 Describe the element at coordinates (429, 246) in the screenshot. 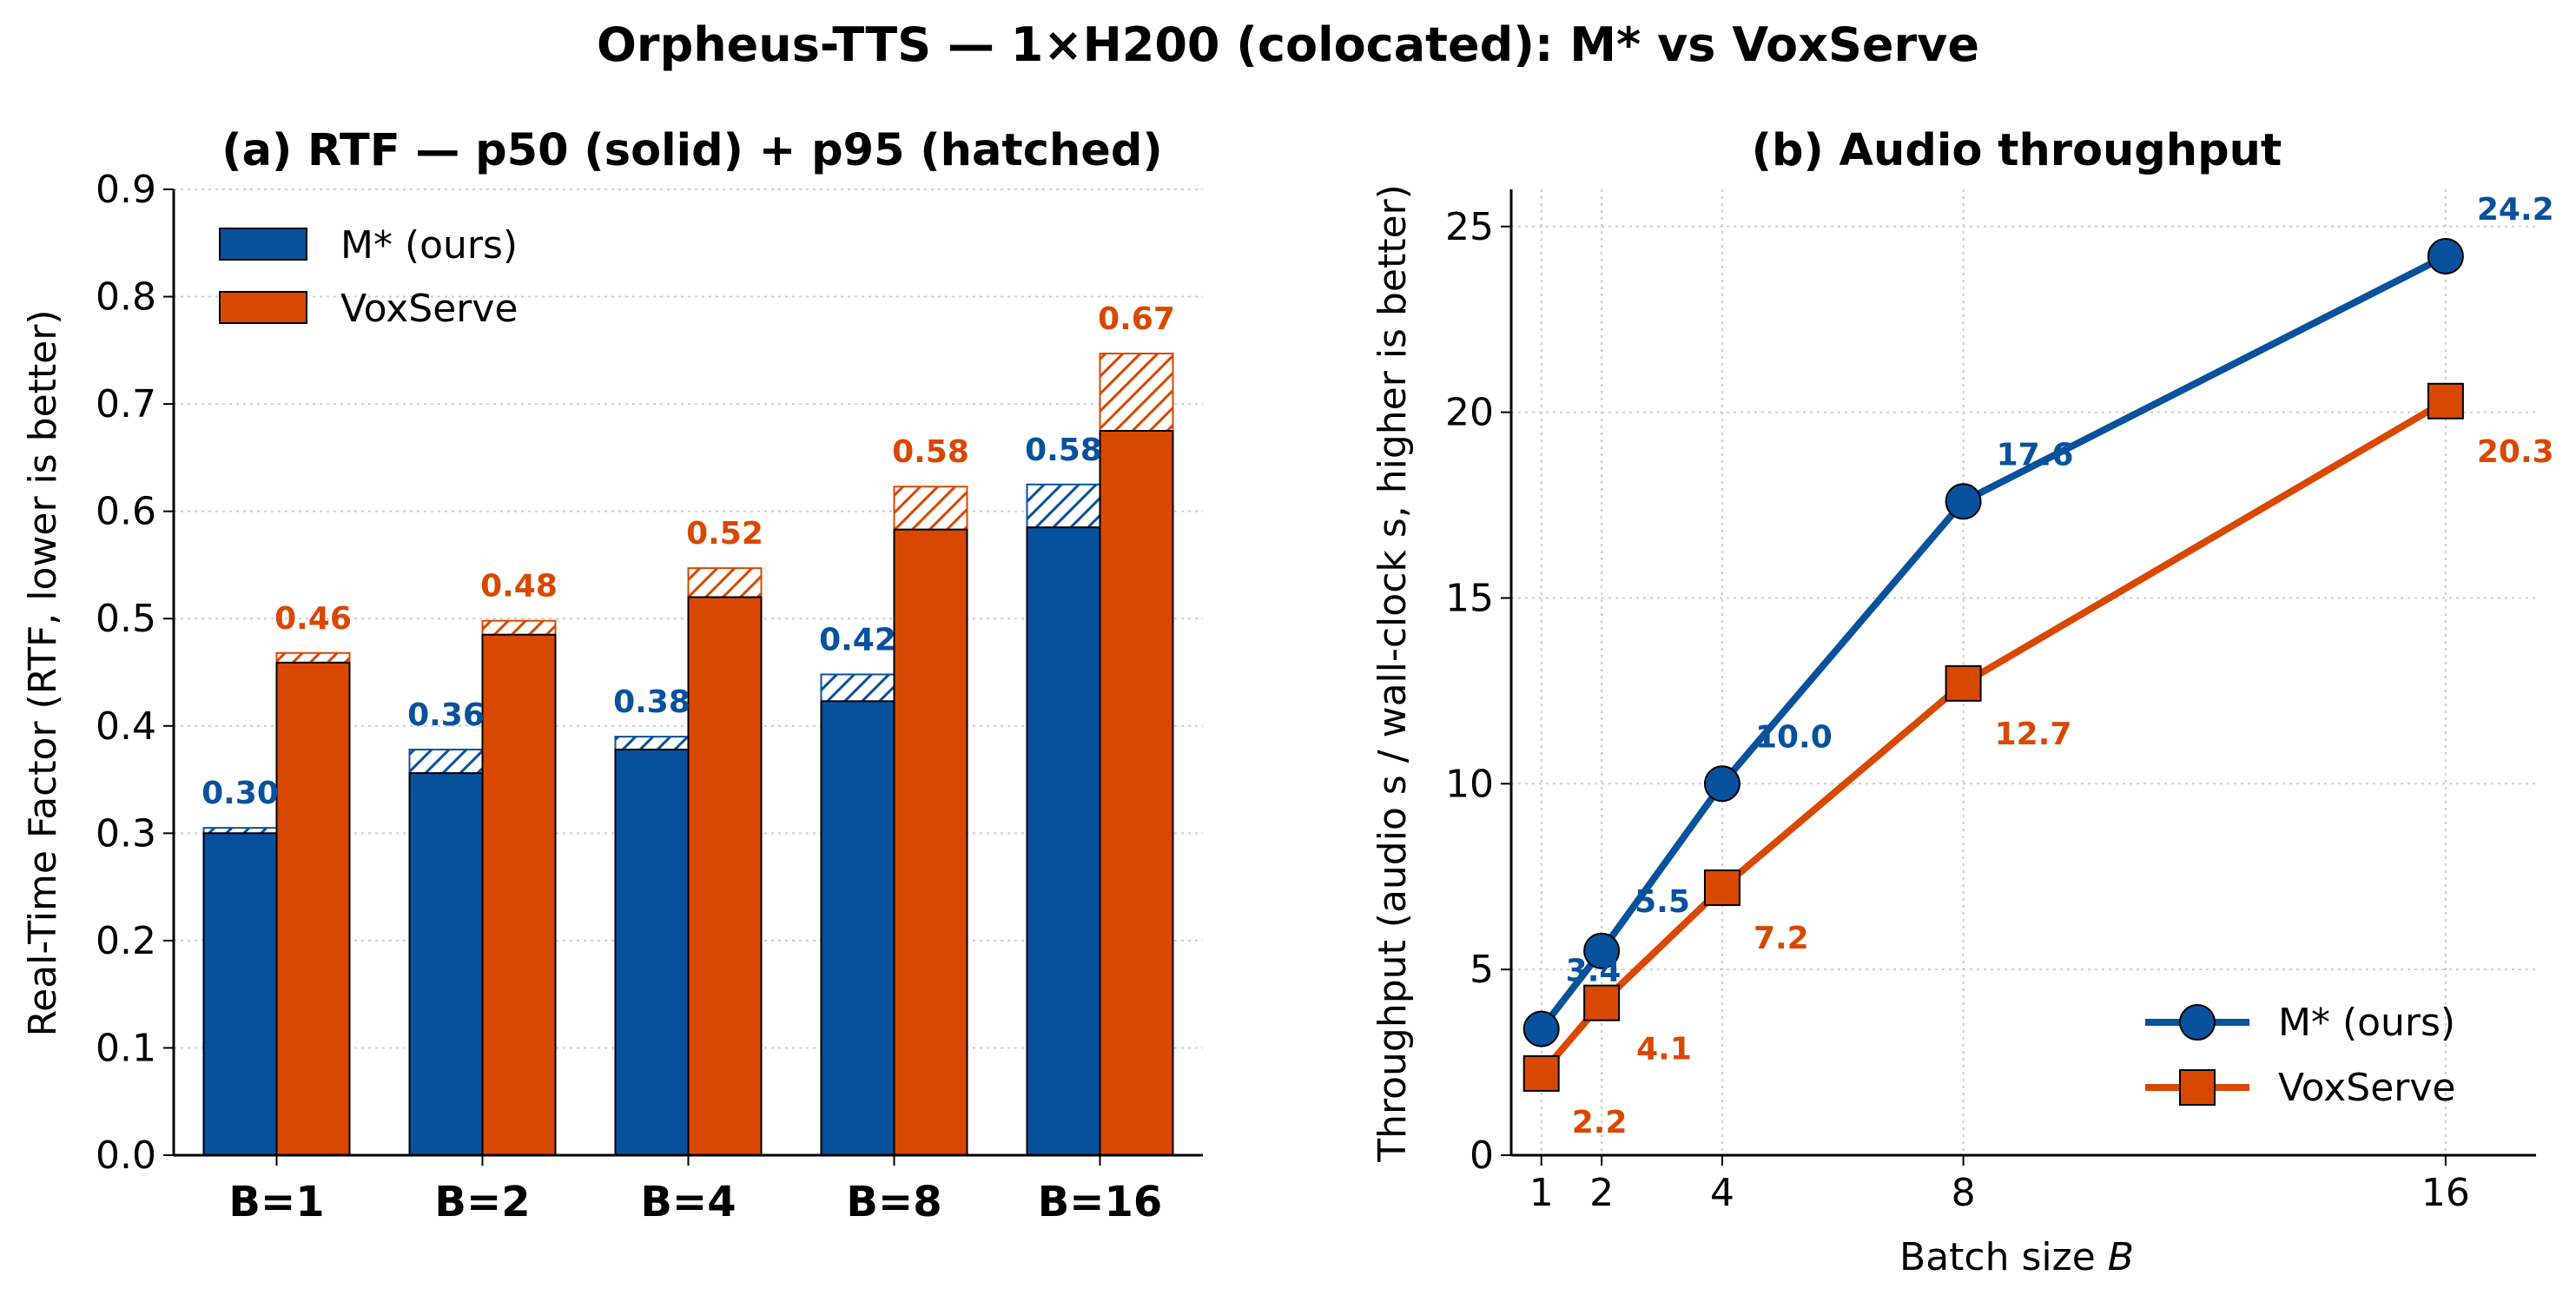

I see `legend-label-m-star: M* (ours)` at that location.